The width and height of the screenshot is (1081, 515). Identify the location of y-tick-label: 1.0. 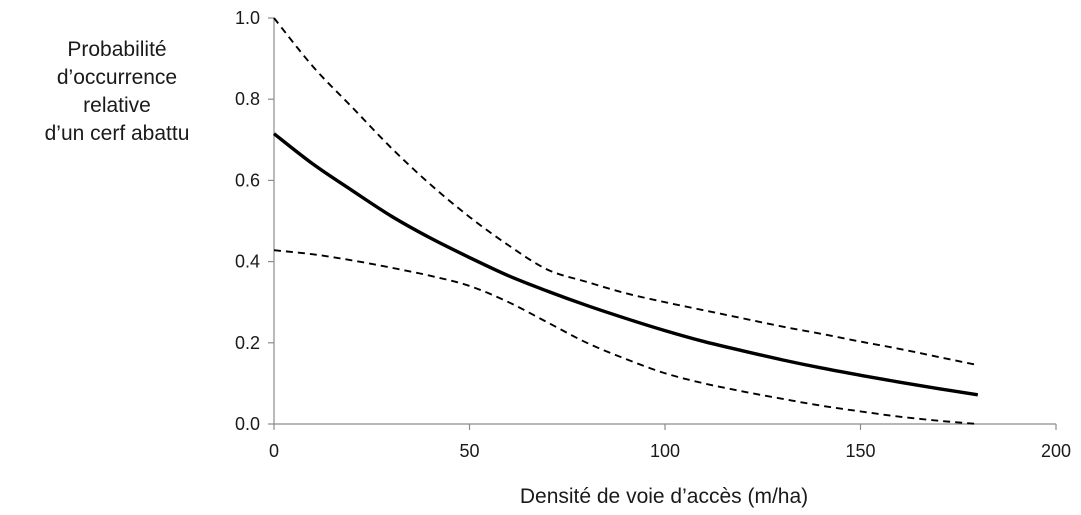
(247, 18).